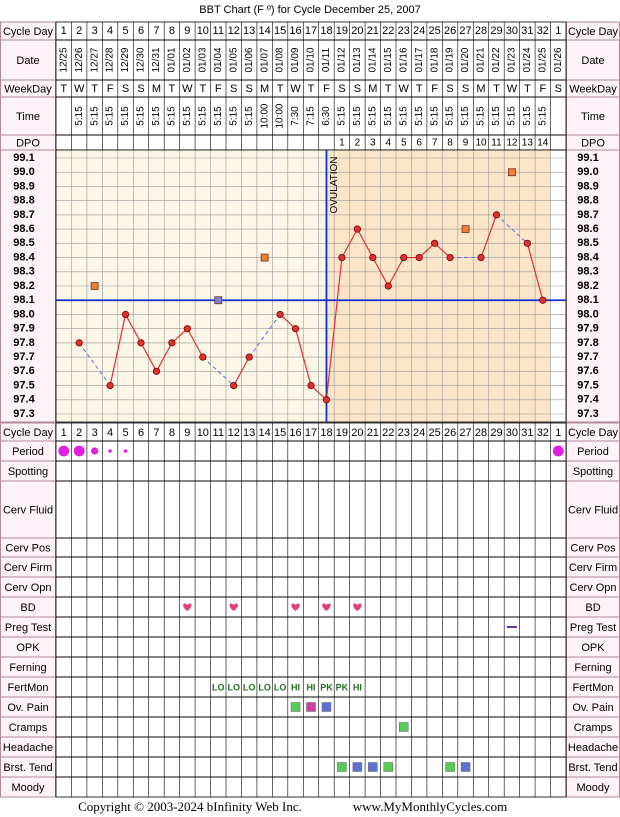 This screenshot has height=817, width=620. Describe the element at coordinates (203, 433) in the screenshot. I see `cycle-day: 10` at that location.